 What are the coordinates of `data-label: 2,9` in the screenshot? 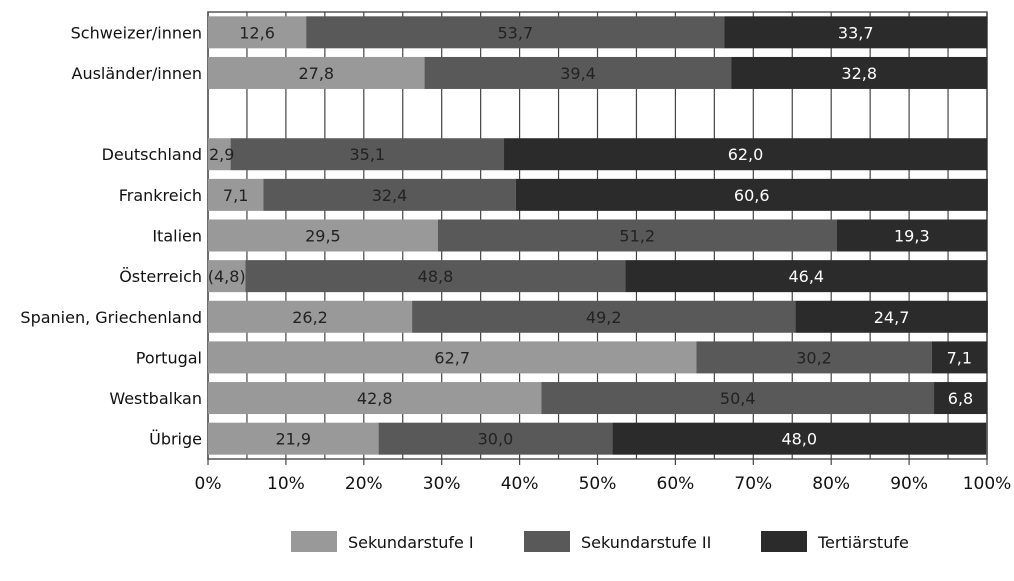 It's located at (221, 154).